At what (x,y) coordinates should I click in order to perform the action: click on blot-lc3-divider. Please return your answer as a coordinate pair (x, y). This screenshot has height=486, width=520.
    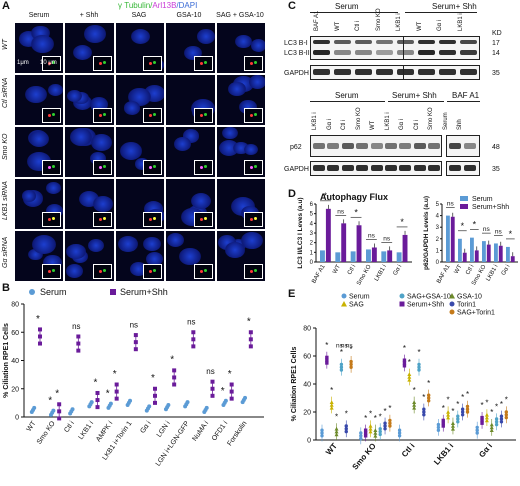
    Looking at the image, I should click on (403, 48).